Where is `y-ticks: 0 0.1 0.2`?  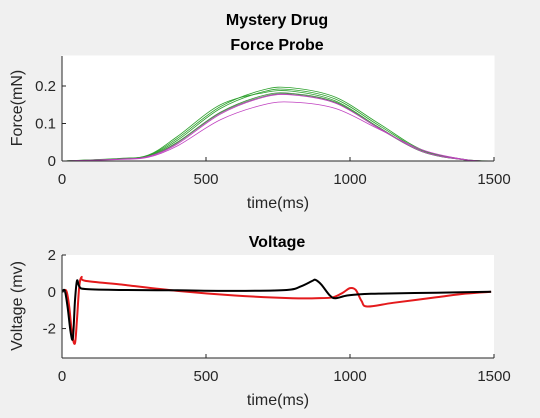 y-ticks: 0 0.1 0.2 is located at coordinates (50, 124).